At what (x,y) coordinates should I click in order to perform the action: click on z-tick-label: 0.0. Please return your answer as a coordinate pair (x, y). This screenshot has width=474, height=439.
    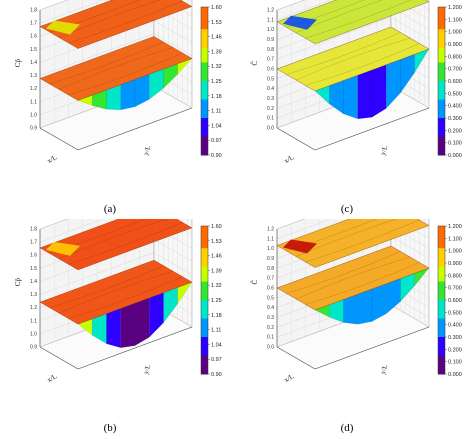
    Looking at the image, I should click on (270, 129).